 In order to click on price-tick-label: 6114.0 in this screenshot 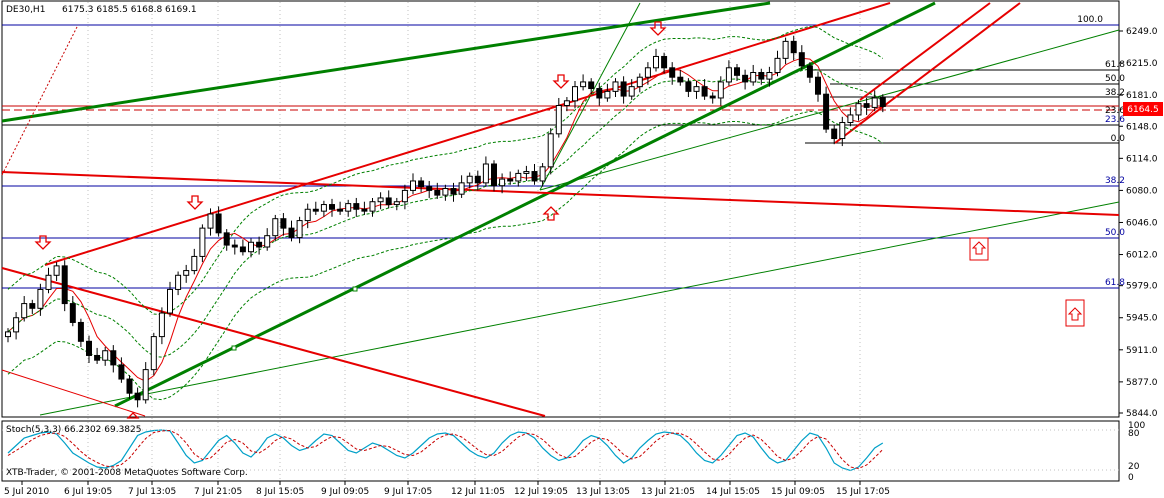, I will do `click(1142, 159)`.